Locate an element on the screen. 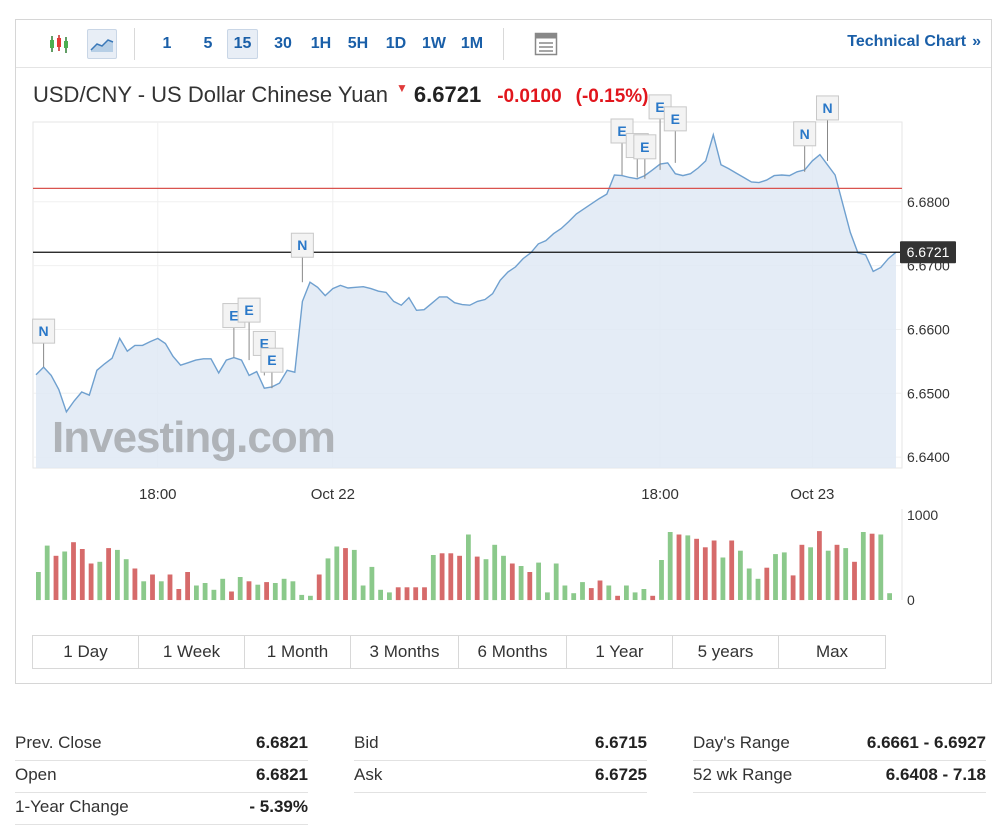 The height and width of the screenshot is (831, 1008). toolbar-divider is located at coordinates (503, 44).